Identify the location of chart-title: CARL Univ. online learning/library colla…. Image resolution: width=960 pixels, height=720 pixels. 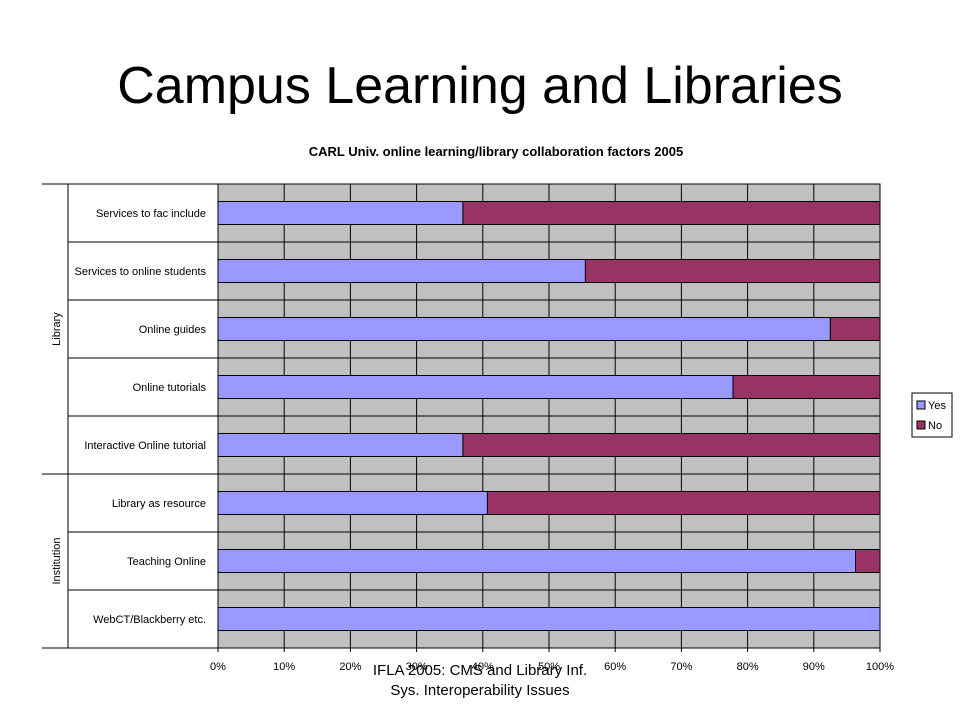
(496, 151).